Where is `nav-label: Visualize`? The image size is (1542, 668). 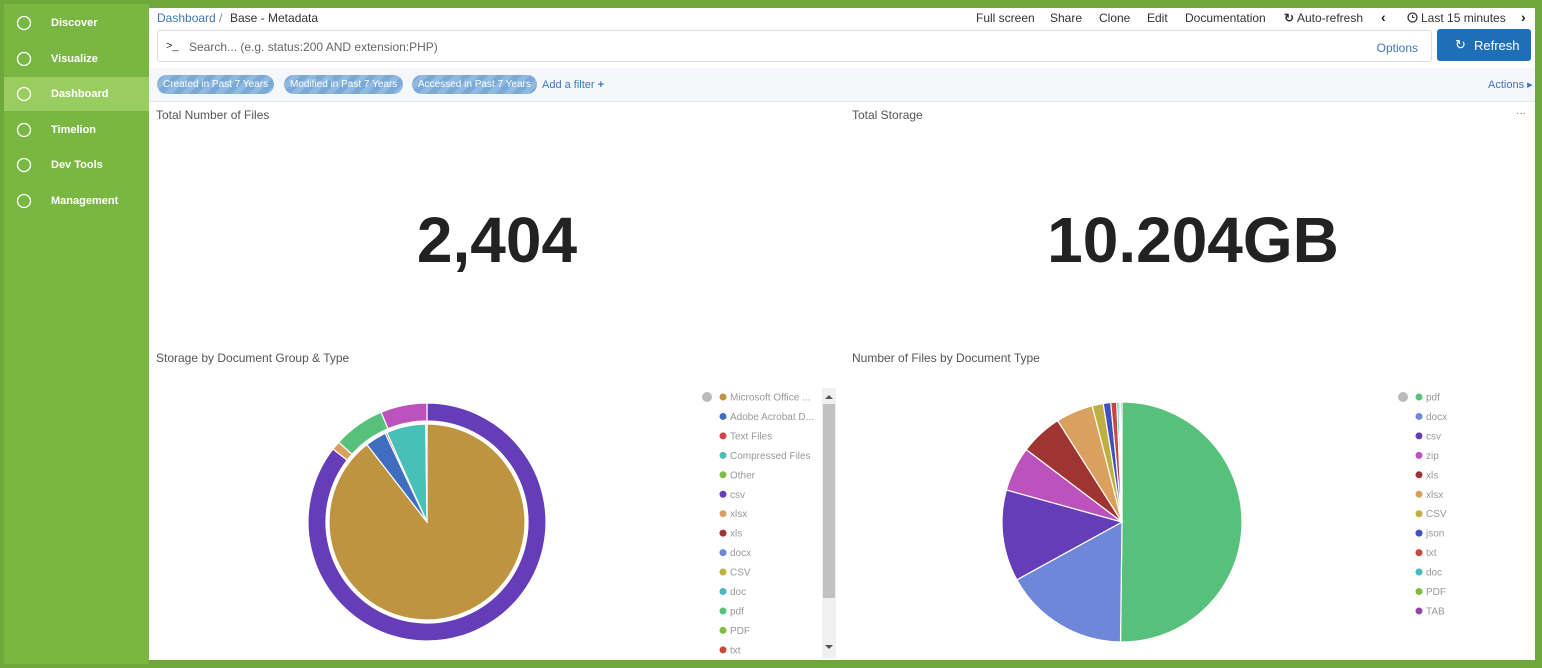 nav-label: Visualize is located at coordinates (74, 58).